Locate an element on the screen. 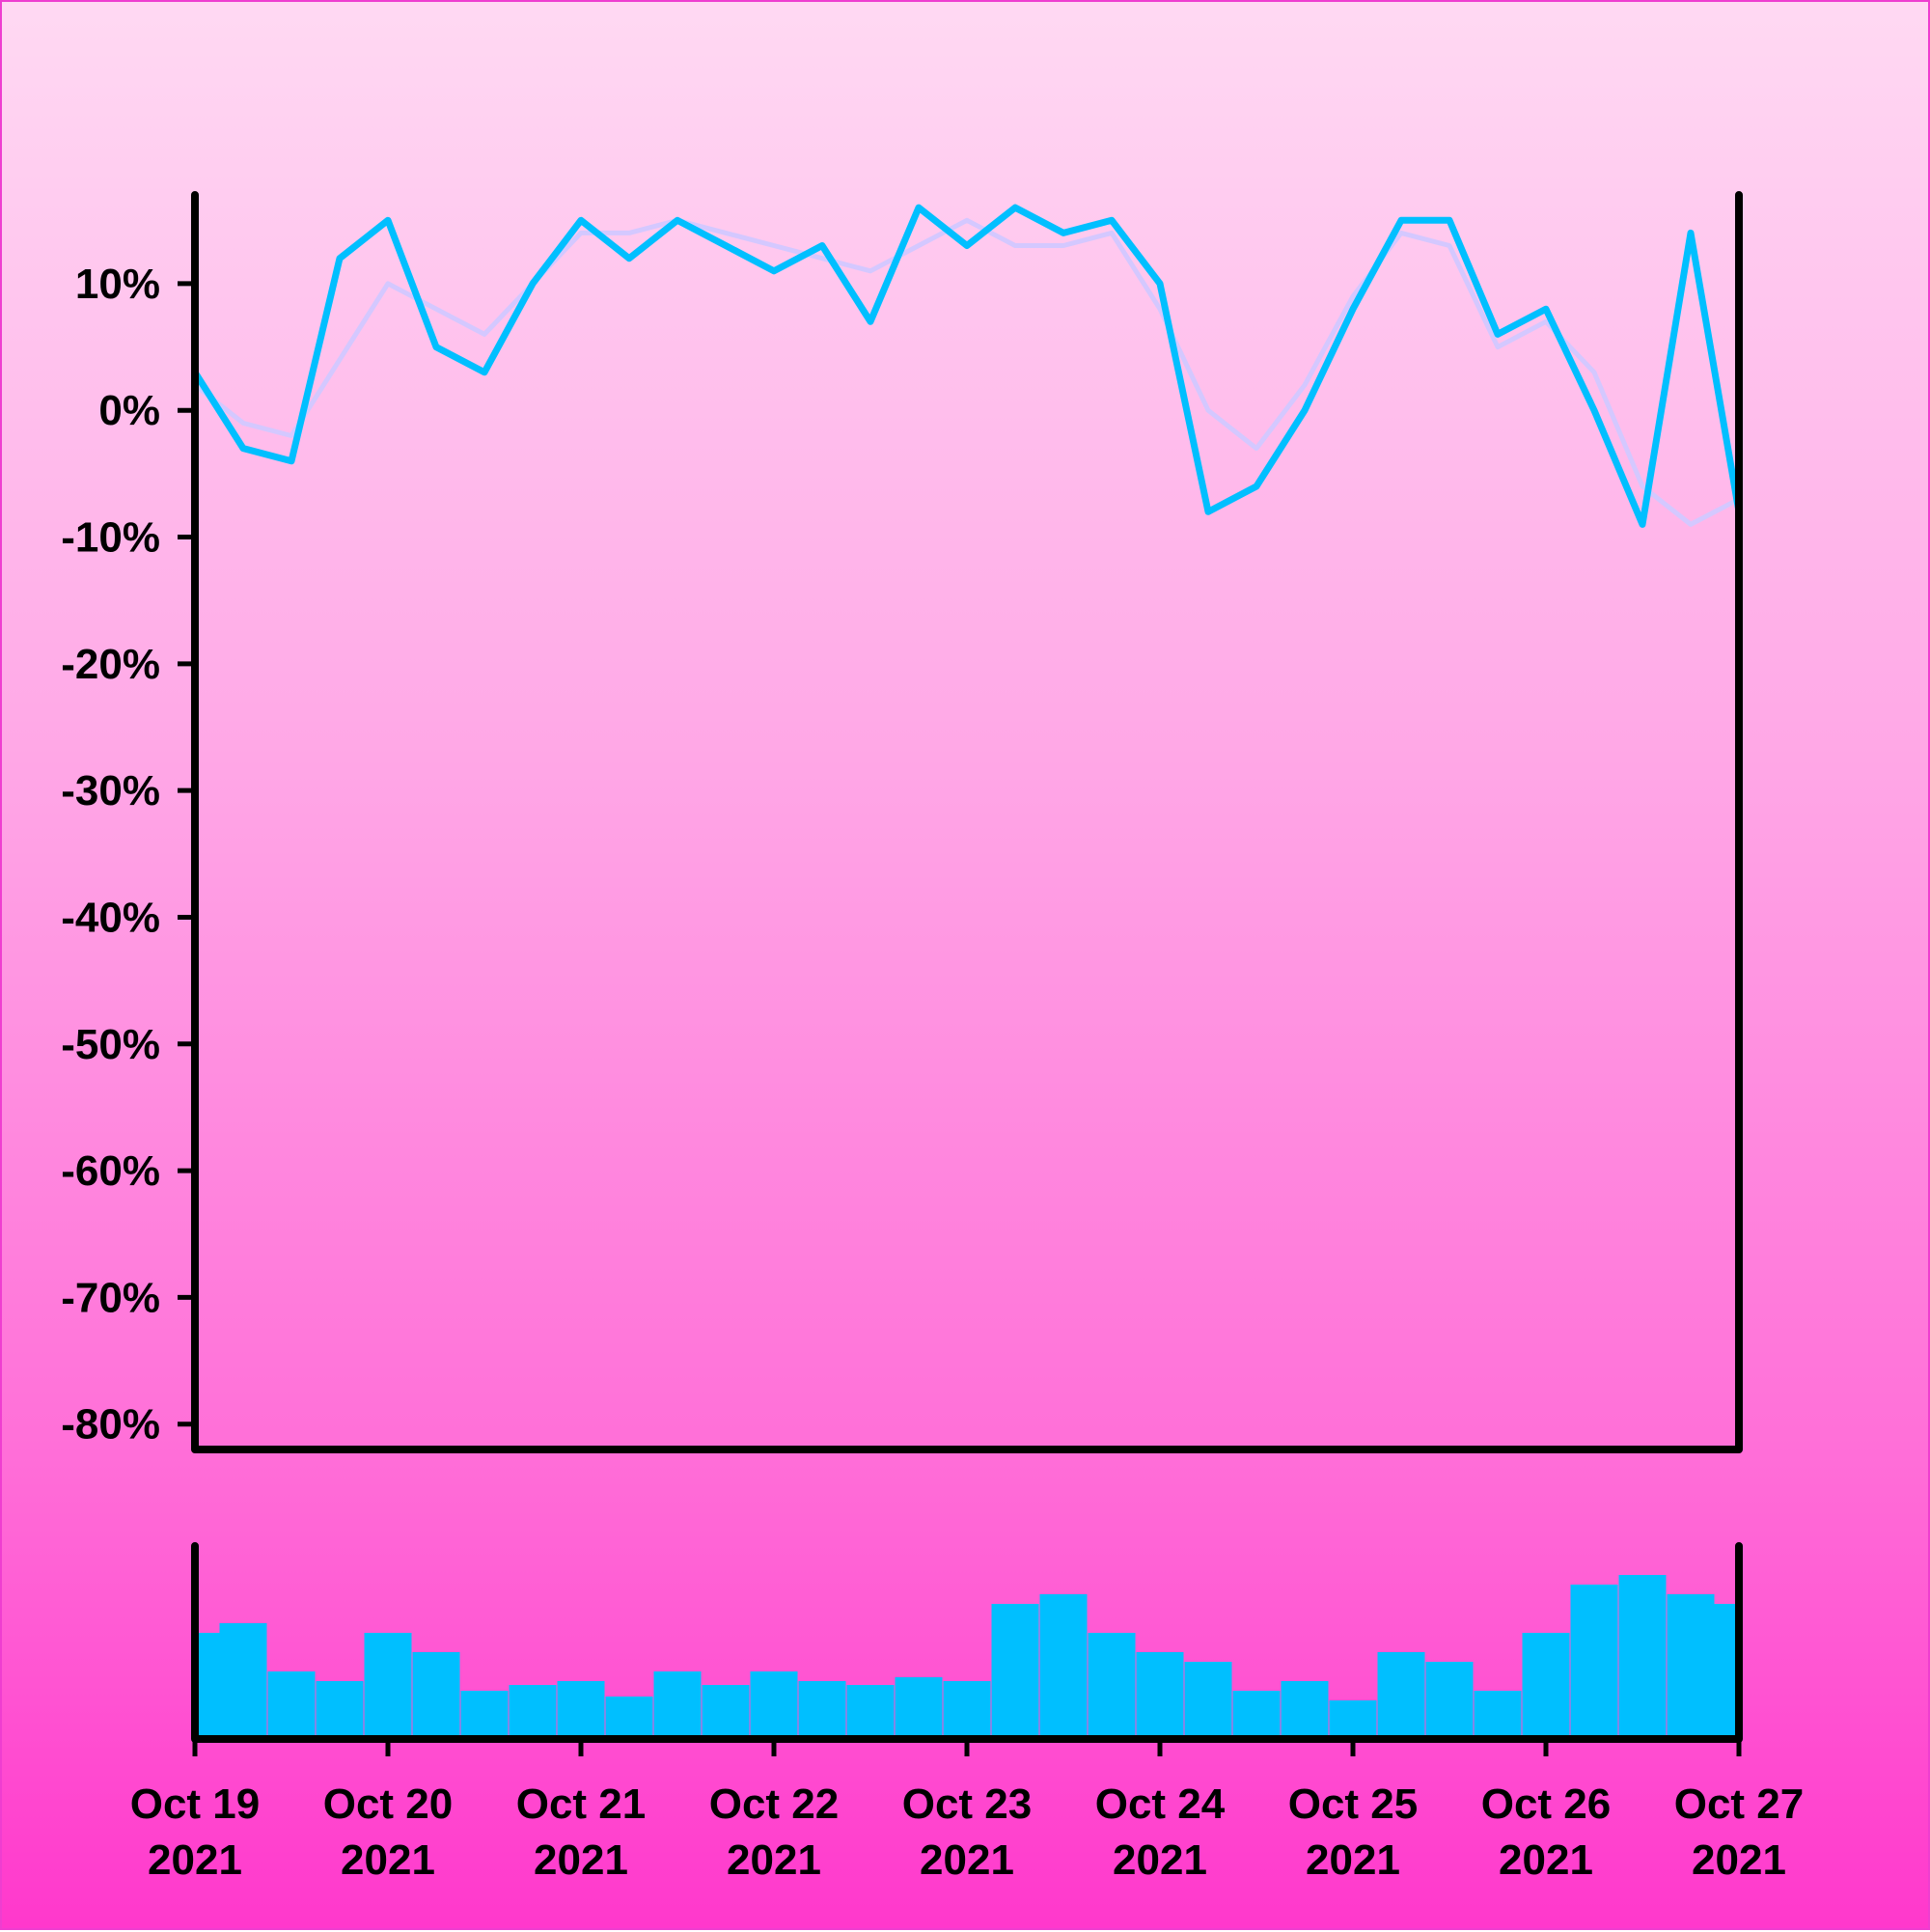 The width and height of the screenshot is (1930, 1932). x-tick-label: Oct 22 is located at coordinates (774, 1804).